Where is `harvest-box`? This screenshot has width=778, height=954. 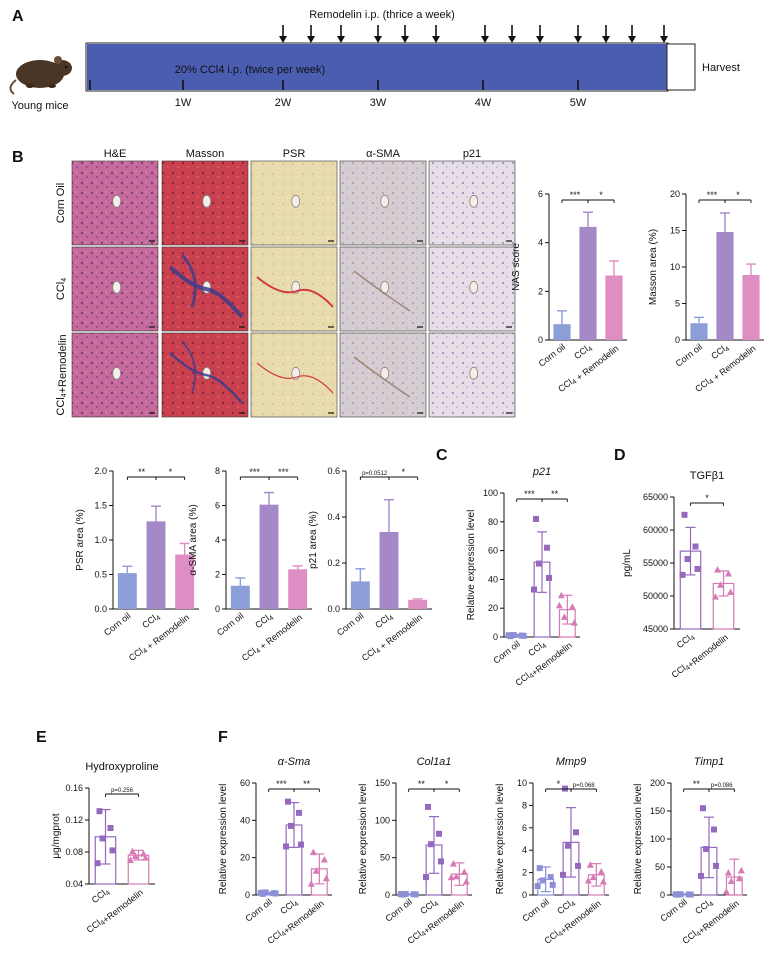 harvest-box is located at coordinates (681, 67).